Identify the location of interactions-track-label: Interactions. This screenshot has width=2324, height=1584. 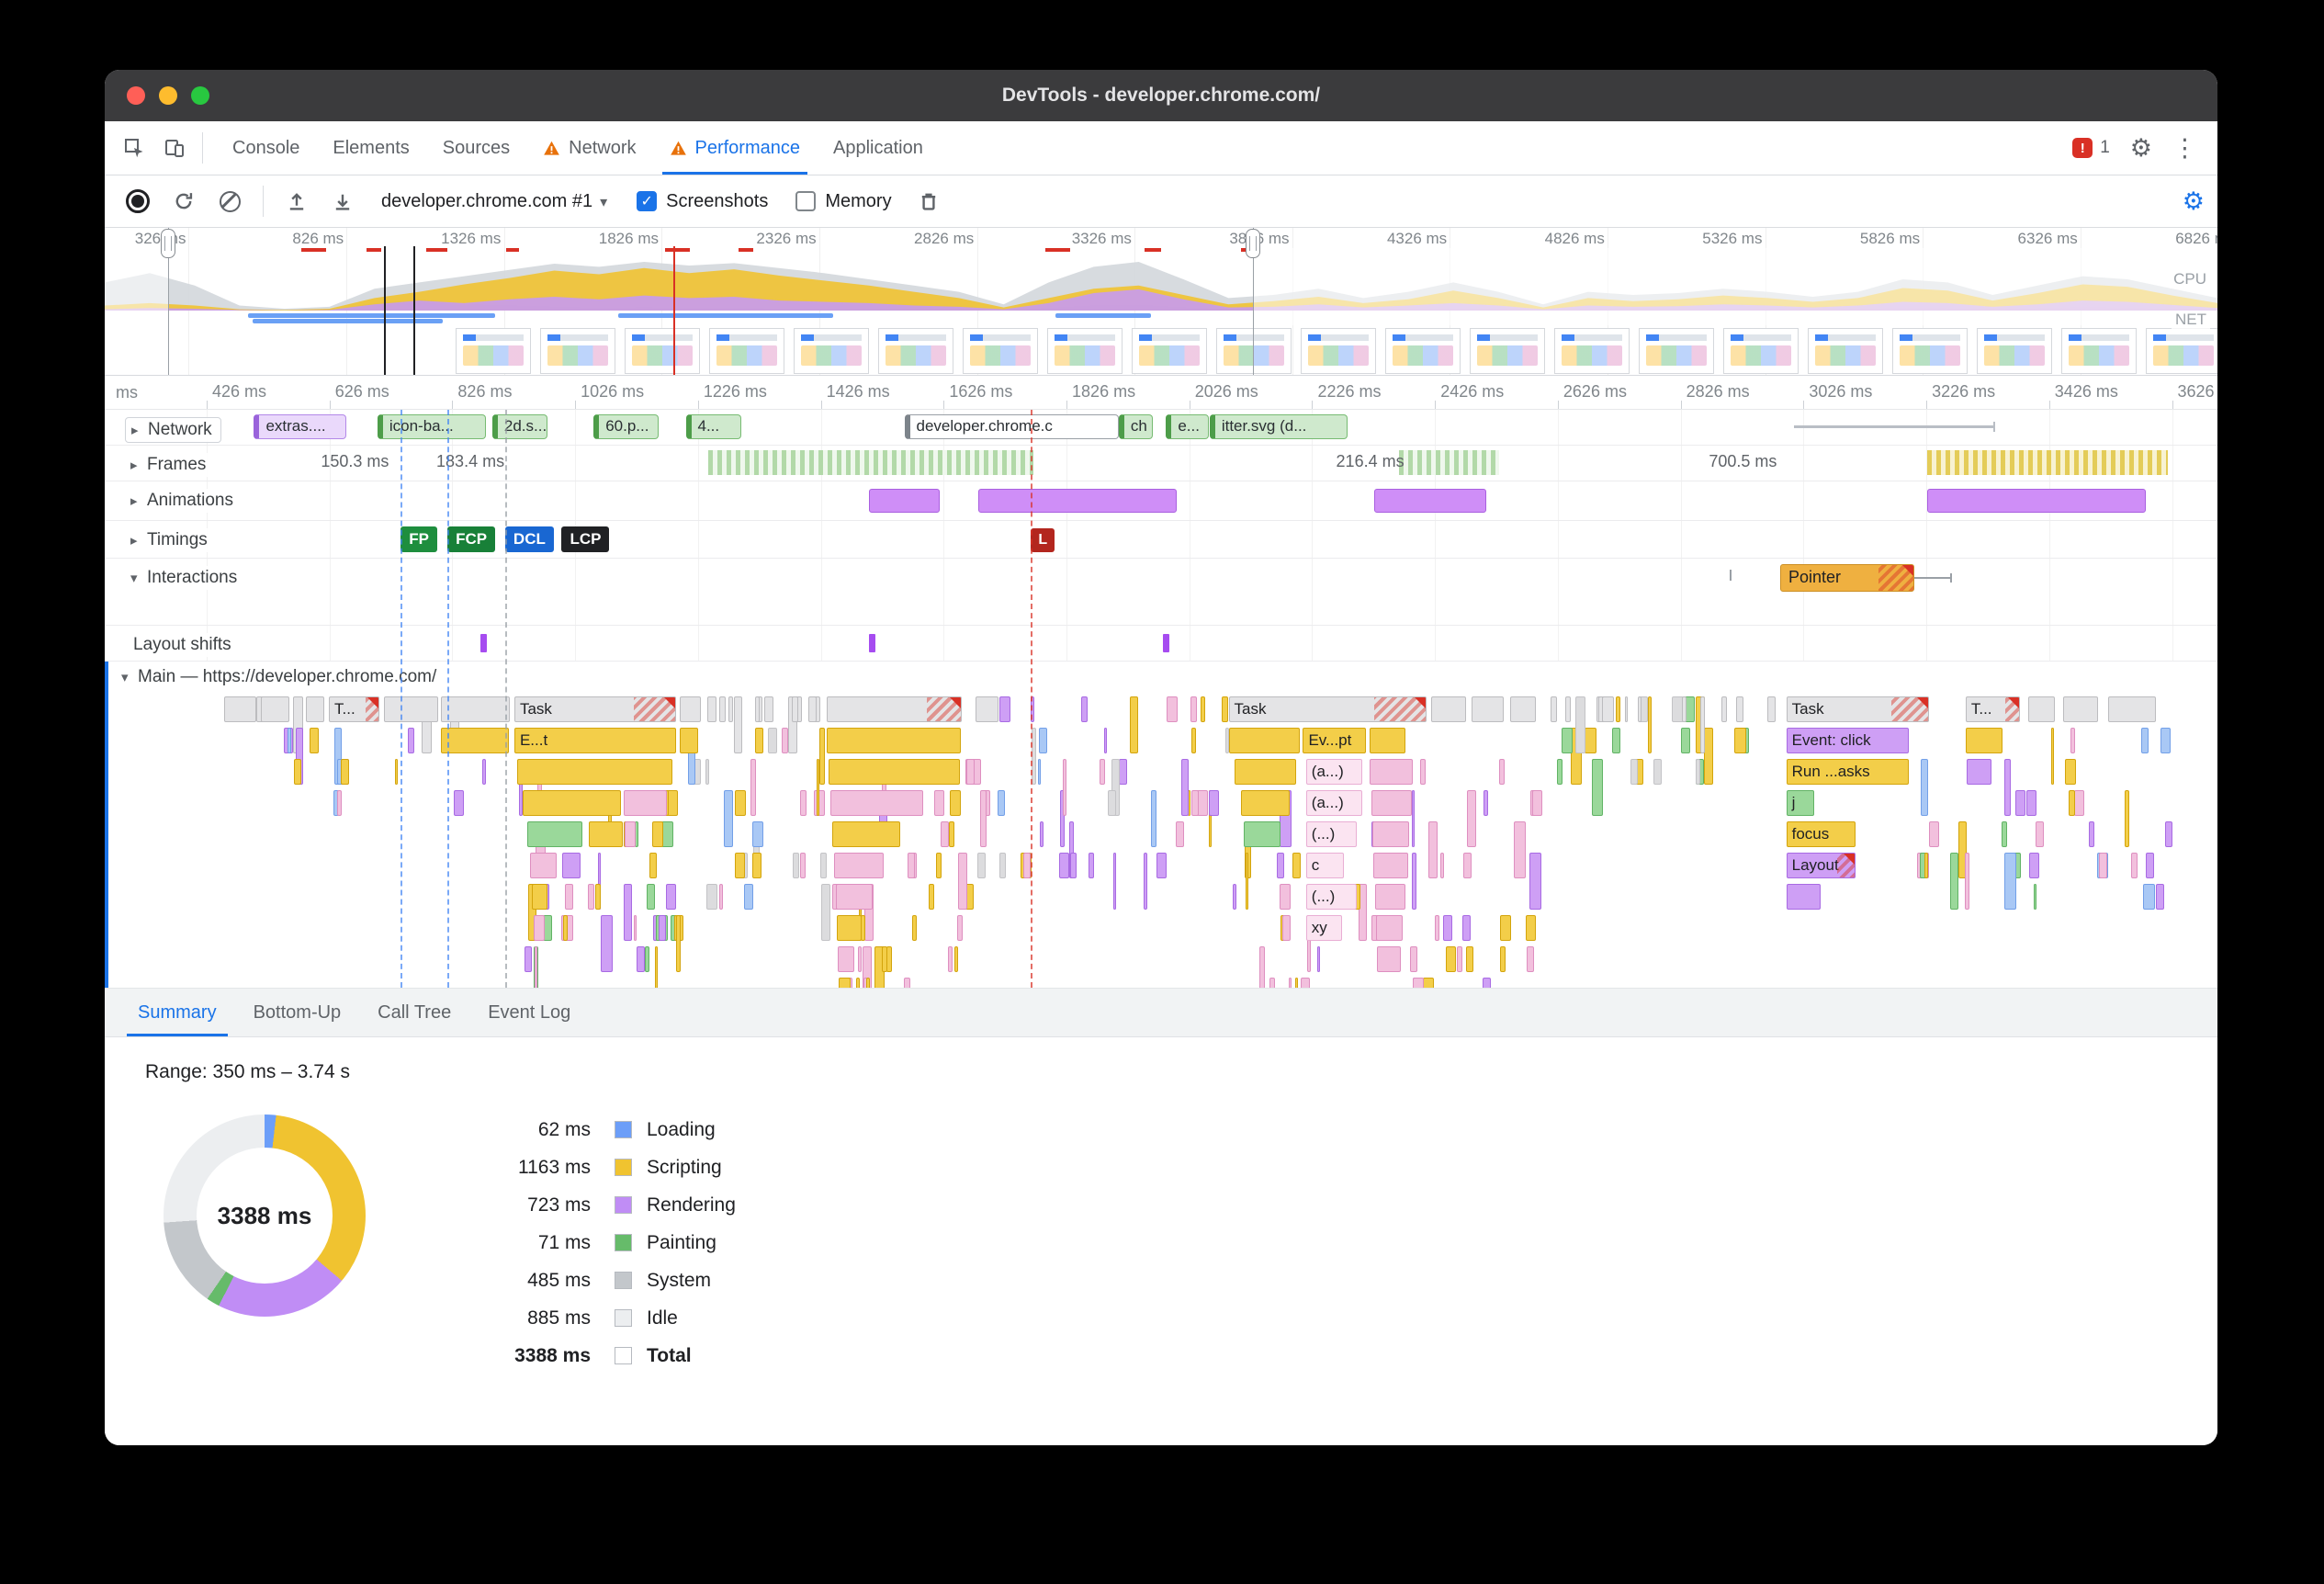
(185, 578).